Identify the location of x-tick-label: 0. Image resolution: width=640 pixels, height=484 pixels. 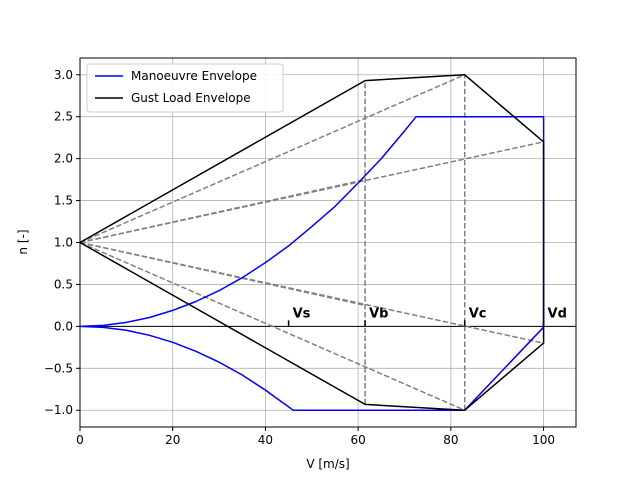
(80, 440).